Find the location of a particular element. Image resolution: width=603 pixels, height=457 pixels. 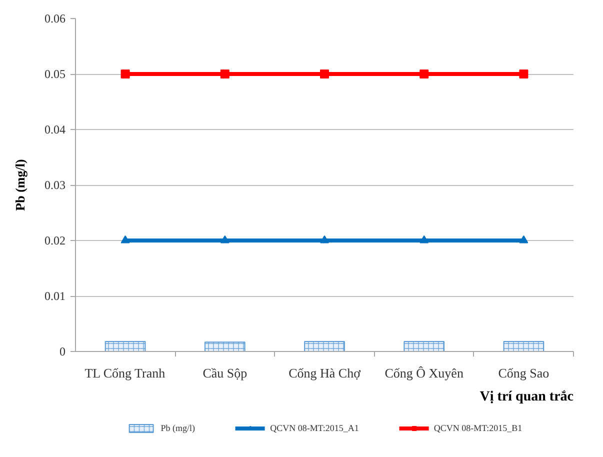

y-tick-label: 0.05 is located at coordinates (55, 74).